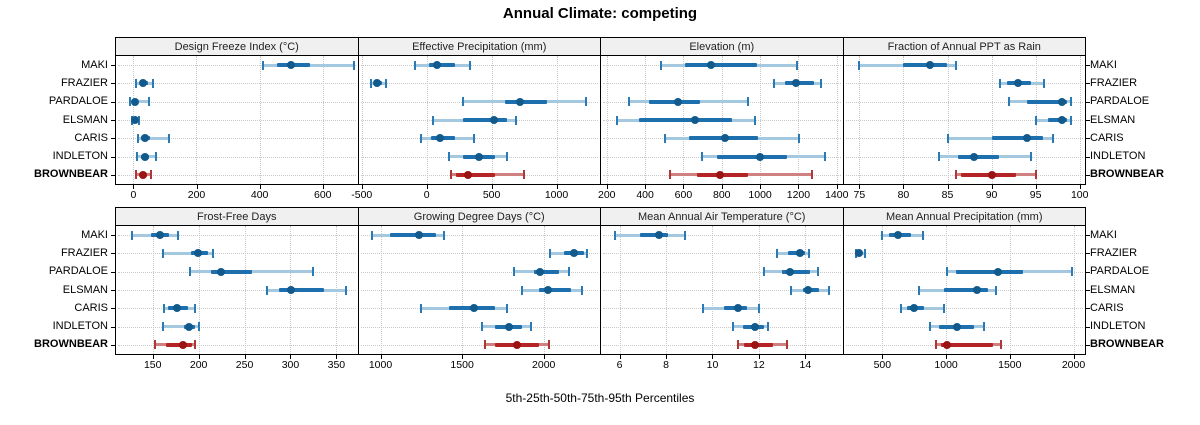  Describe the element at coordinates (84, 252) in the screenshot. I see `row-label-left-frazier: FRAZIER` at that location.